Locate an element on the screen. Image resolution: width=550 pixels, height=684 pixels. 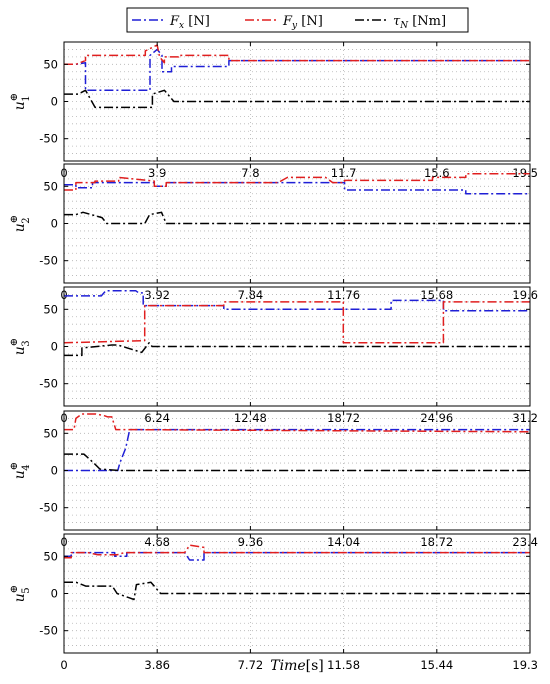
x-label-unit: [s] is located at coordinates (315, 666).